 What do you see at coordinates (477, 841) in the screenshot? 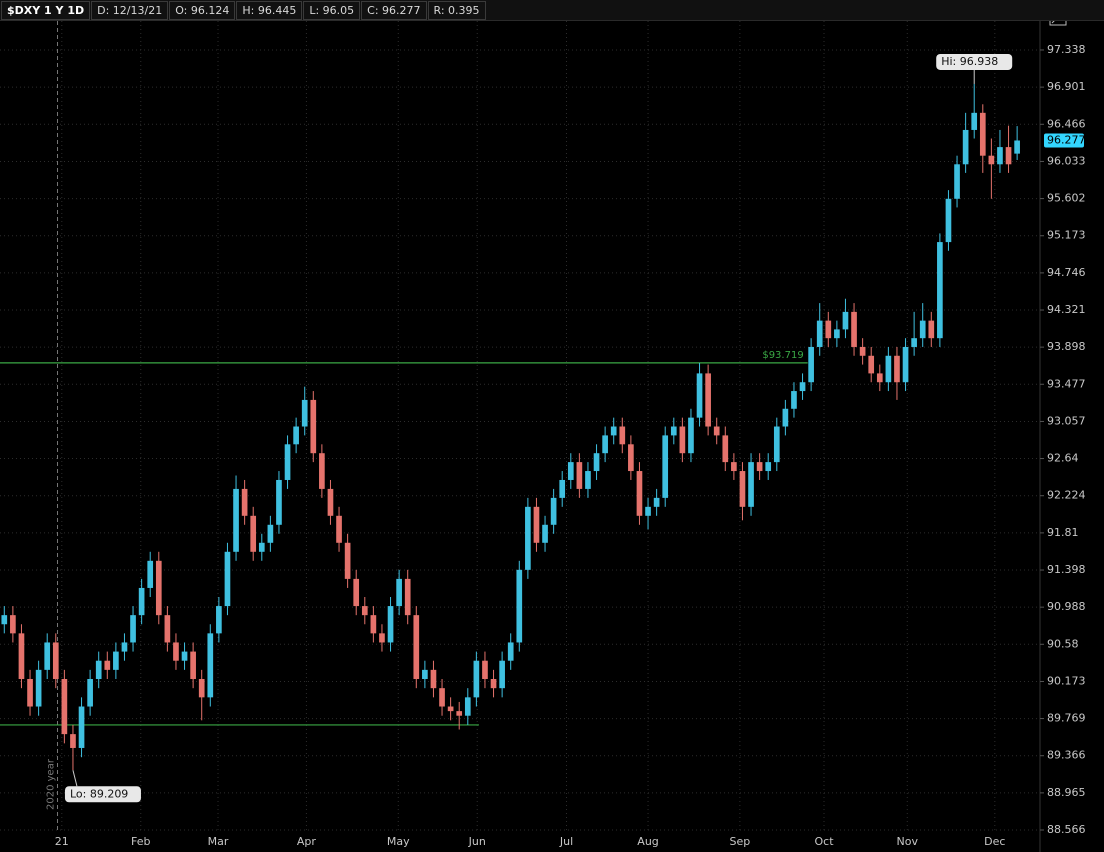
I see `x-tick-label: Jun` at bounding box center [477, 841].